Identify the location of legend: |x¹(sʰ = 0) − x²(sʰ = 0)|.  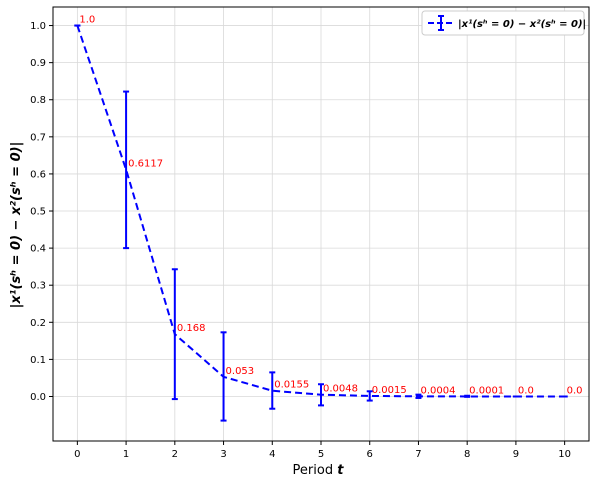
(503, 23).